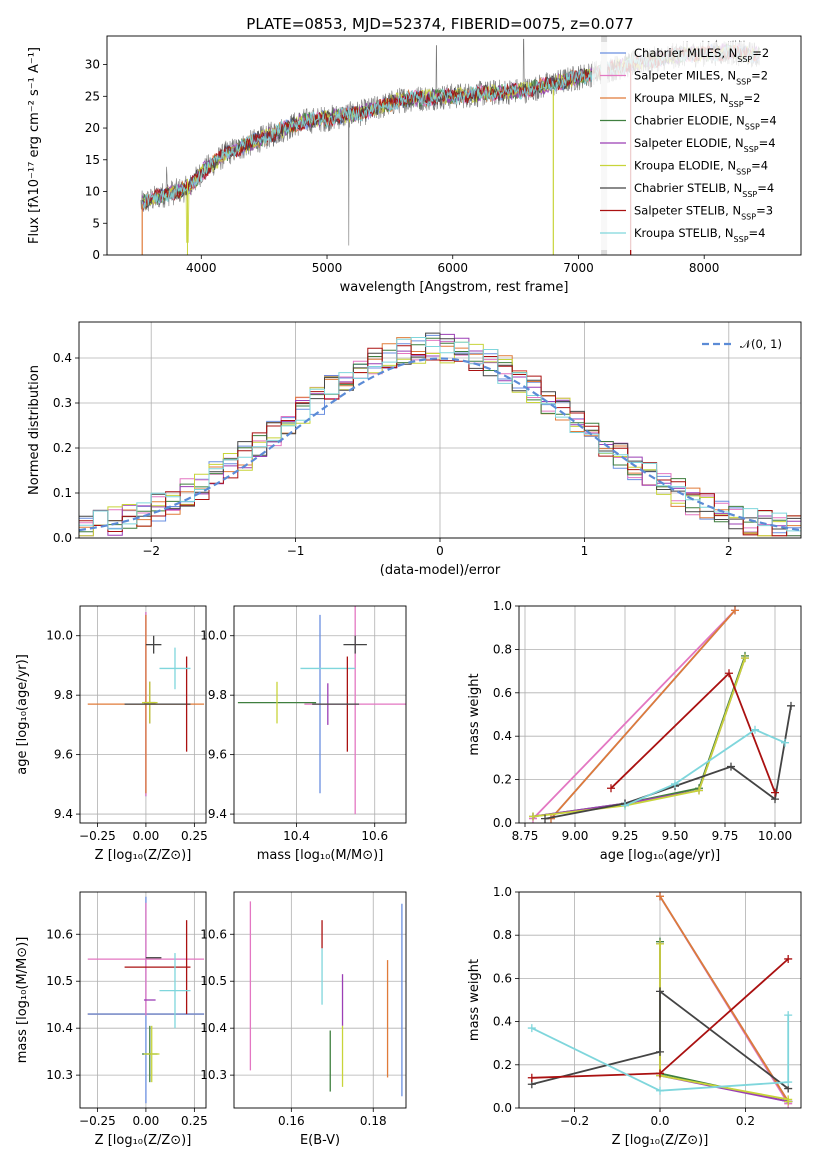 Image resolution: width=819 pixels, height=1170 pixels. Describe the element at coordinates (704, 268) in the screenshot. I see `x-tick-label: 8000` at that location.